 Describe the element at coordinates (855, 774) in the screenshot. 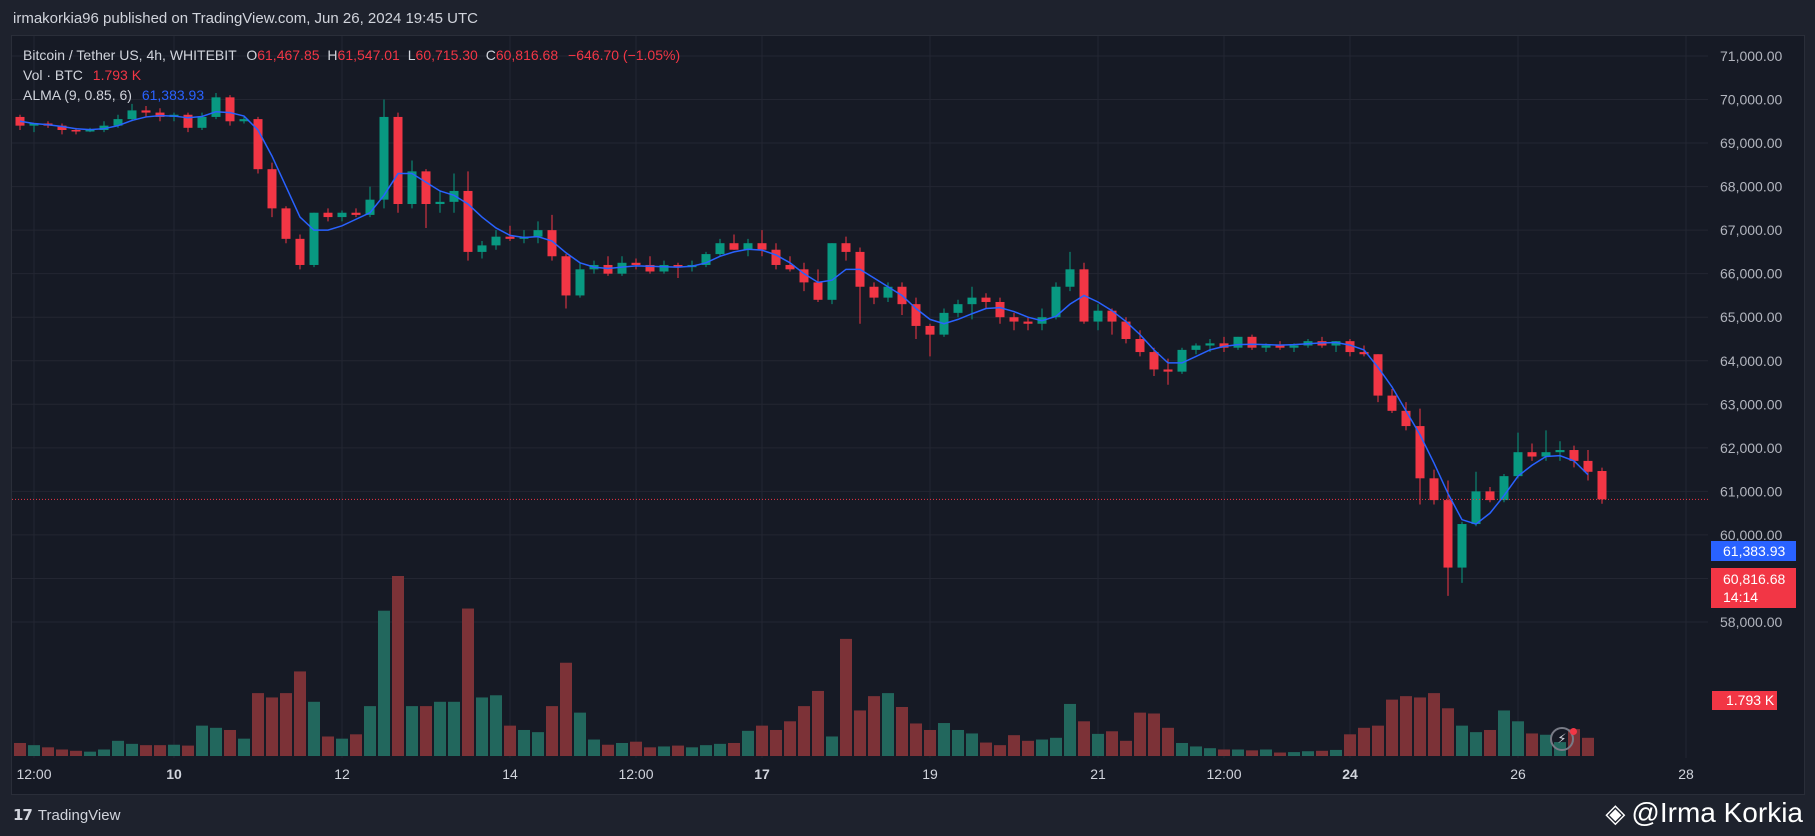

I see `time-axis: 12:00 10 12 14 12:00 17 19 21 12:00 24 26 28` at that location.